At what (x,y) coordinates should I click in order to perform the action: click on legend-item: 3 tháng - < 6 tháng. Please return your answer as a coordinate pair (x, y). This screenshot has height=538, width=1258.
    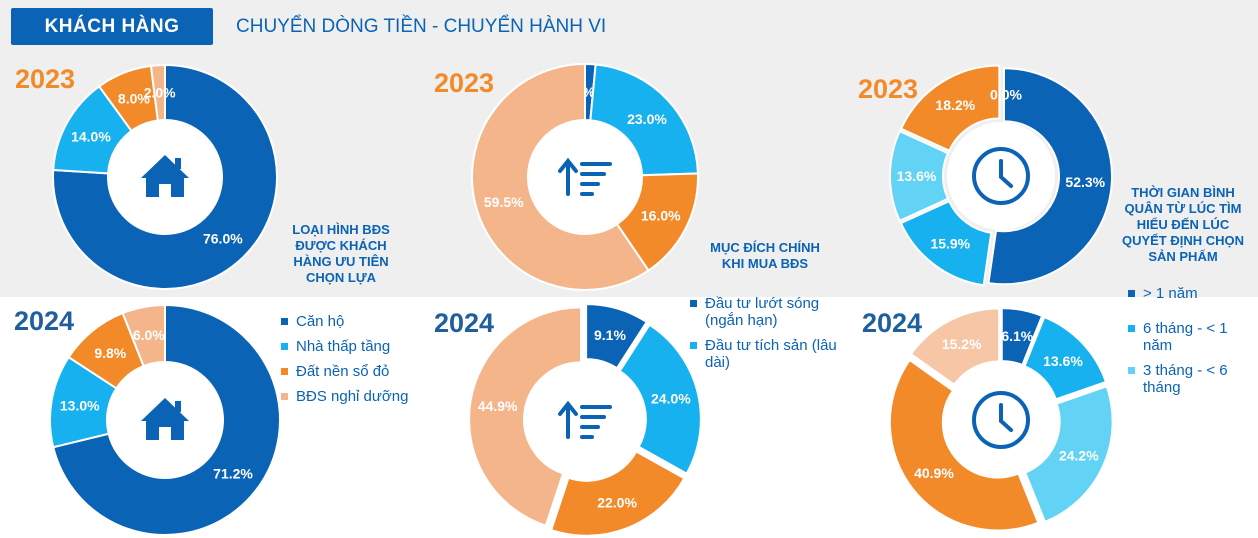
    Looking at the image, I should click on (1190, 379).